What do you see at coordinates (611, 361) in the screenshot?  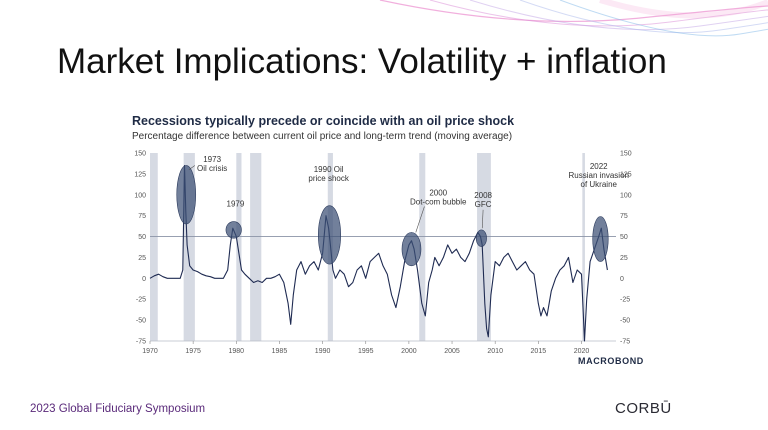 I see `macrobond-logo: MACROBOND` at bounding box center [611, 361].